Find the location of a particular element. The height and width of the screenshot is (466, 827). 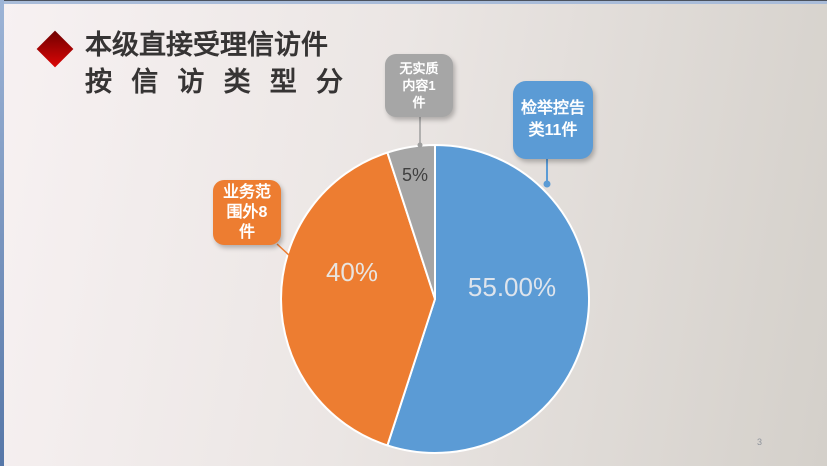

callout-no-substance: 无实质 内容1 件 is located at coordinates (419, 85).